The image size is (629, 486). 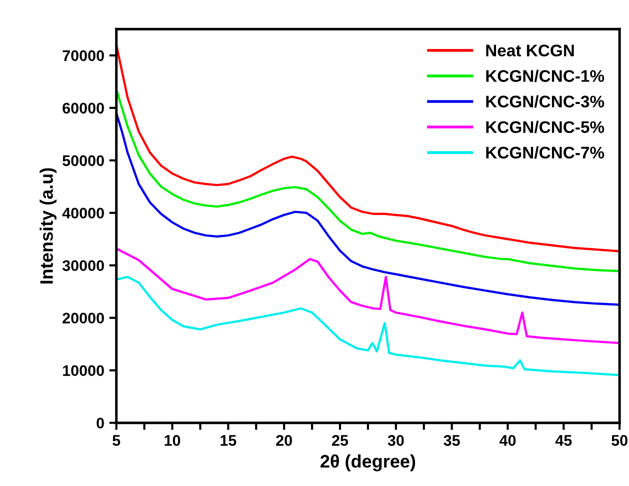 I want to click on x-tick-label: 45, so click(x=563, y=440).